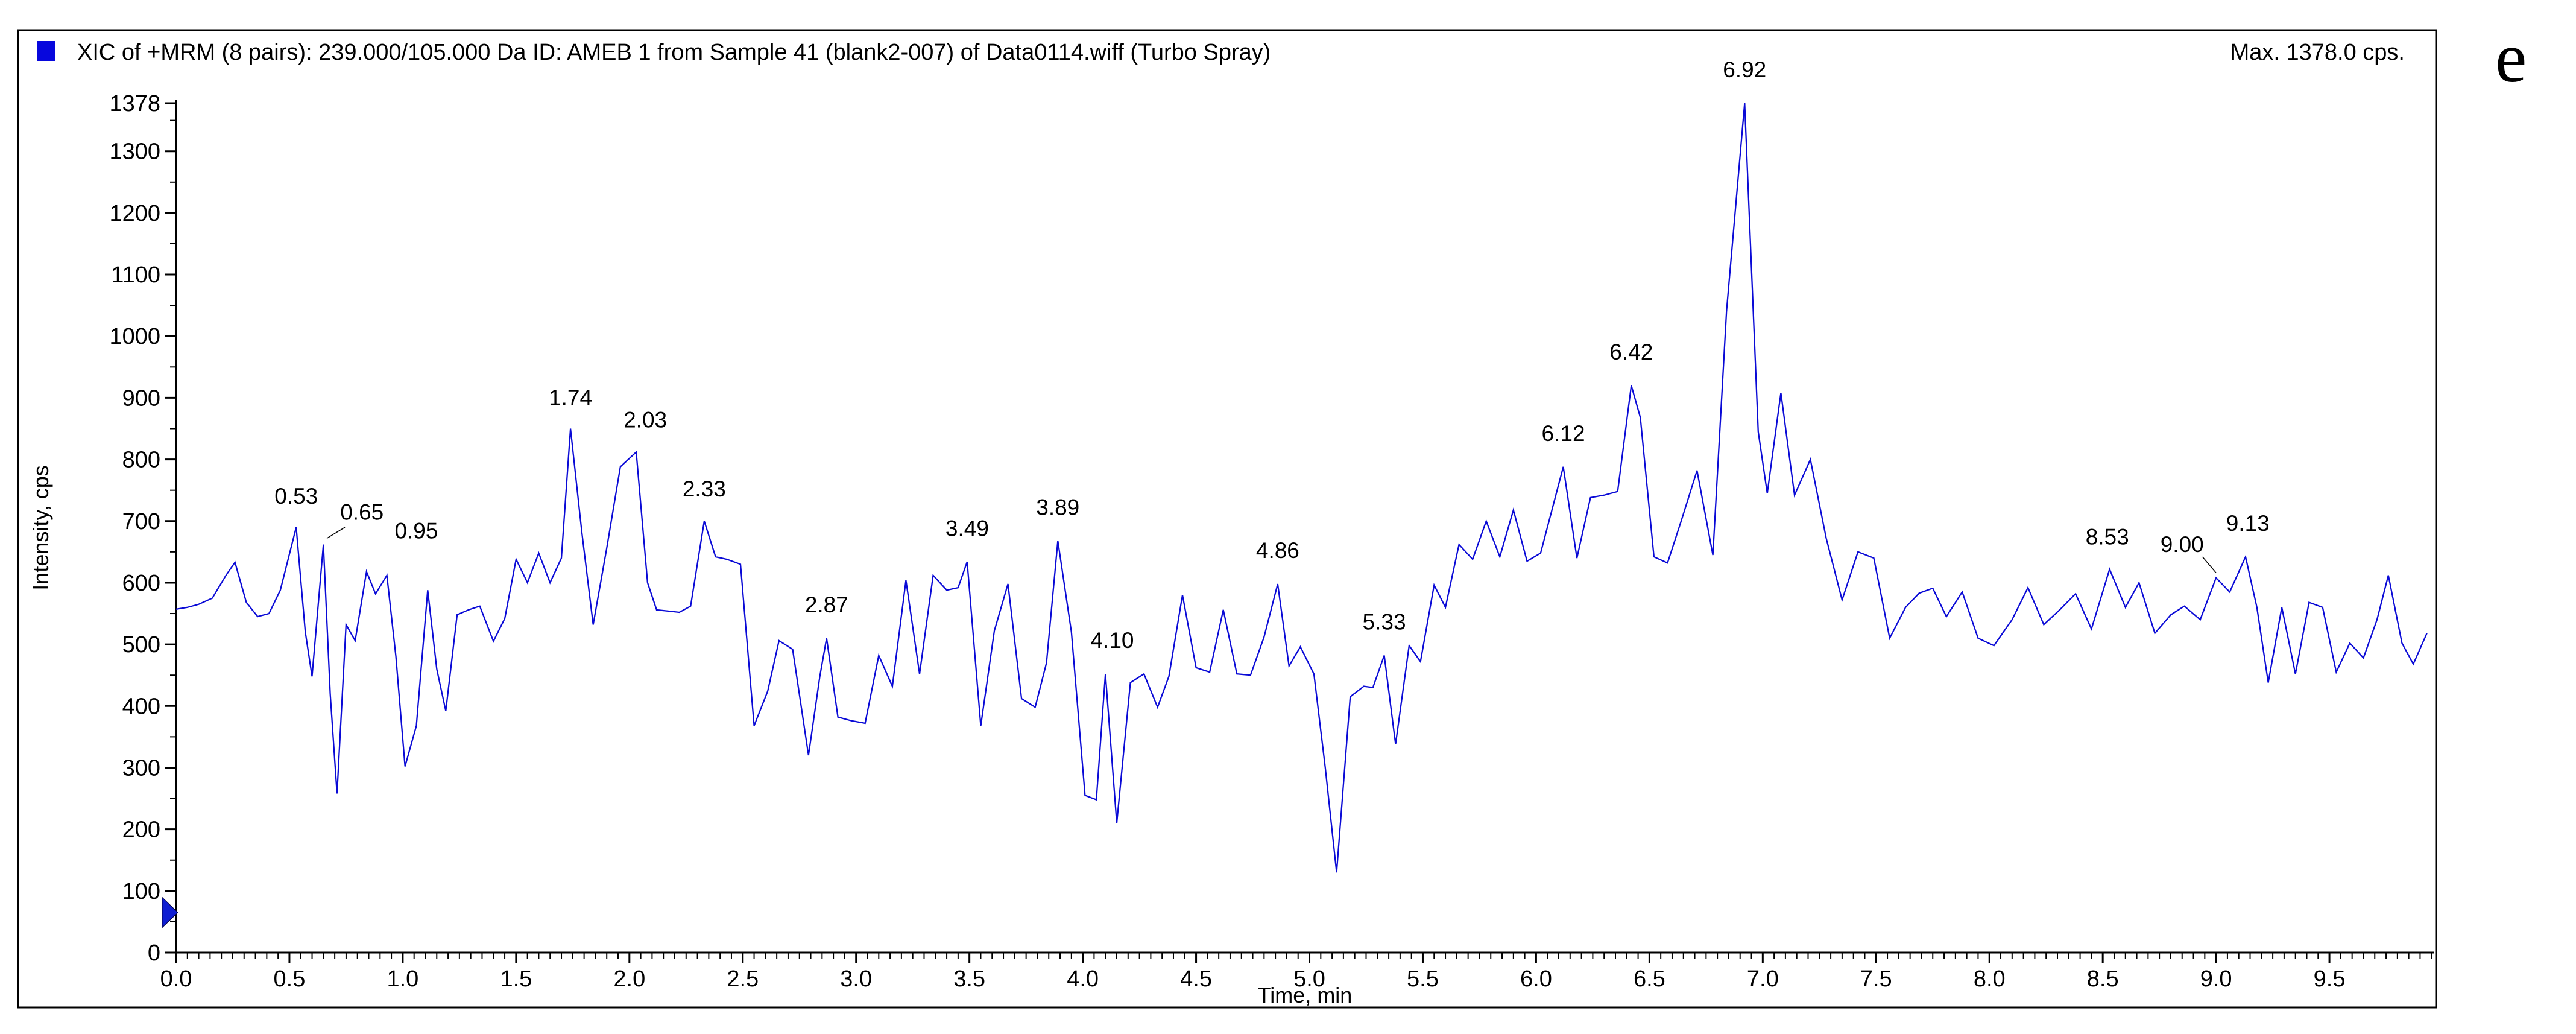 This screenshot has width=2576, height=1034. What do you see at coordinates (704, 489) in the screenshot?
I see `peak-label: 2.33` at bounding box center [704, 489].